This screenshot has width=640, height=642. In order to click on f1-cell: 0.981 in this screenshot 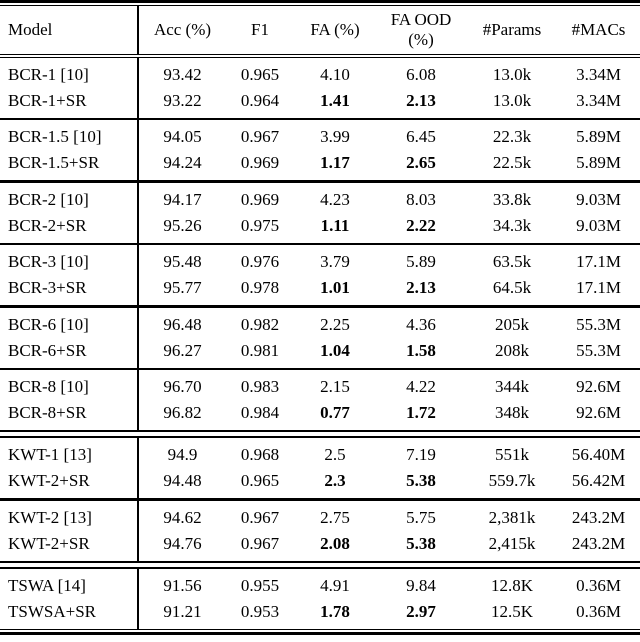, I will do `click(260, 350)`.